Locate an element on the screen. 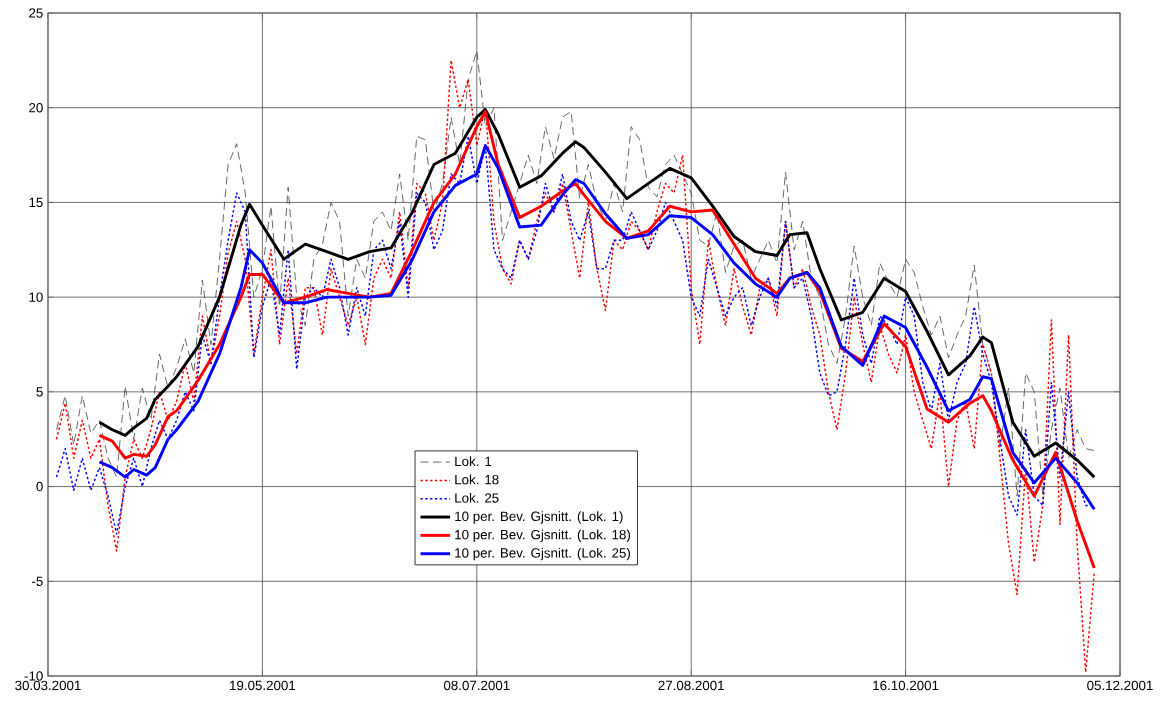  y-tick-label: 0 is located at coordinates (39, 486).